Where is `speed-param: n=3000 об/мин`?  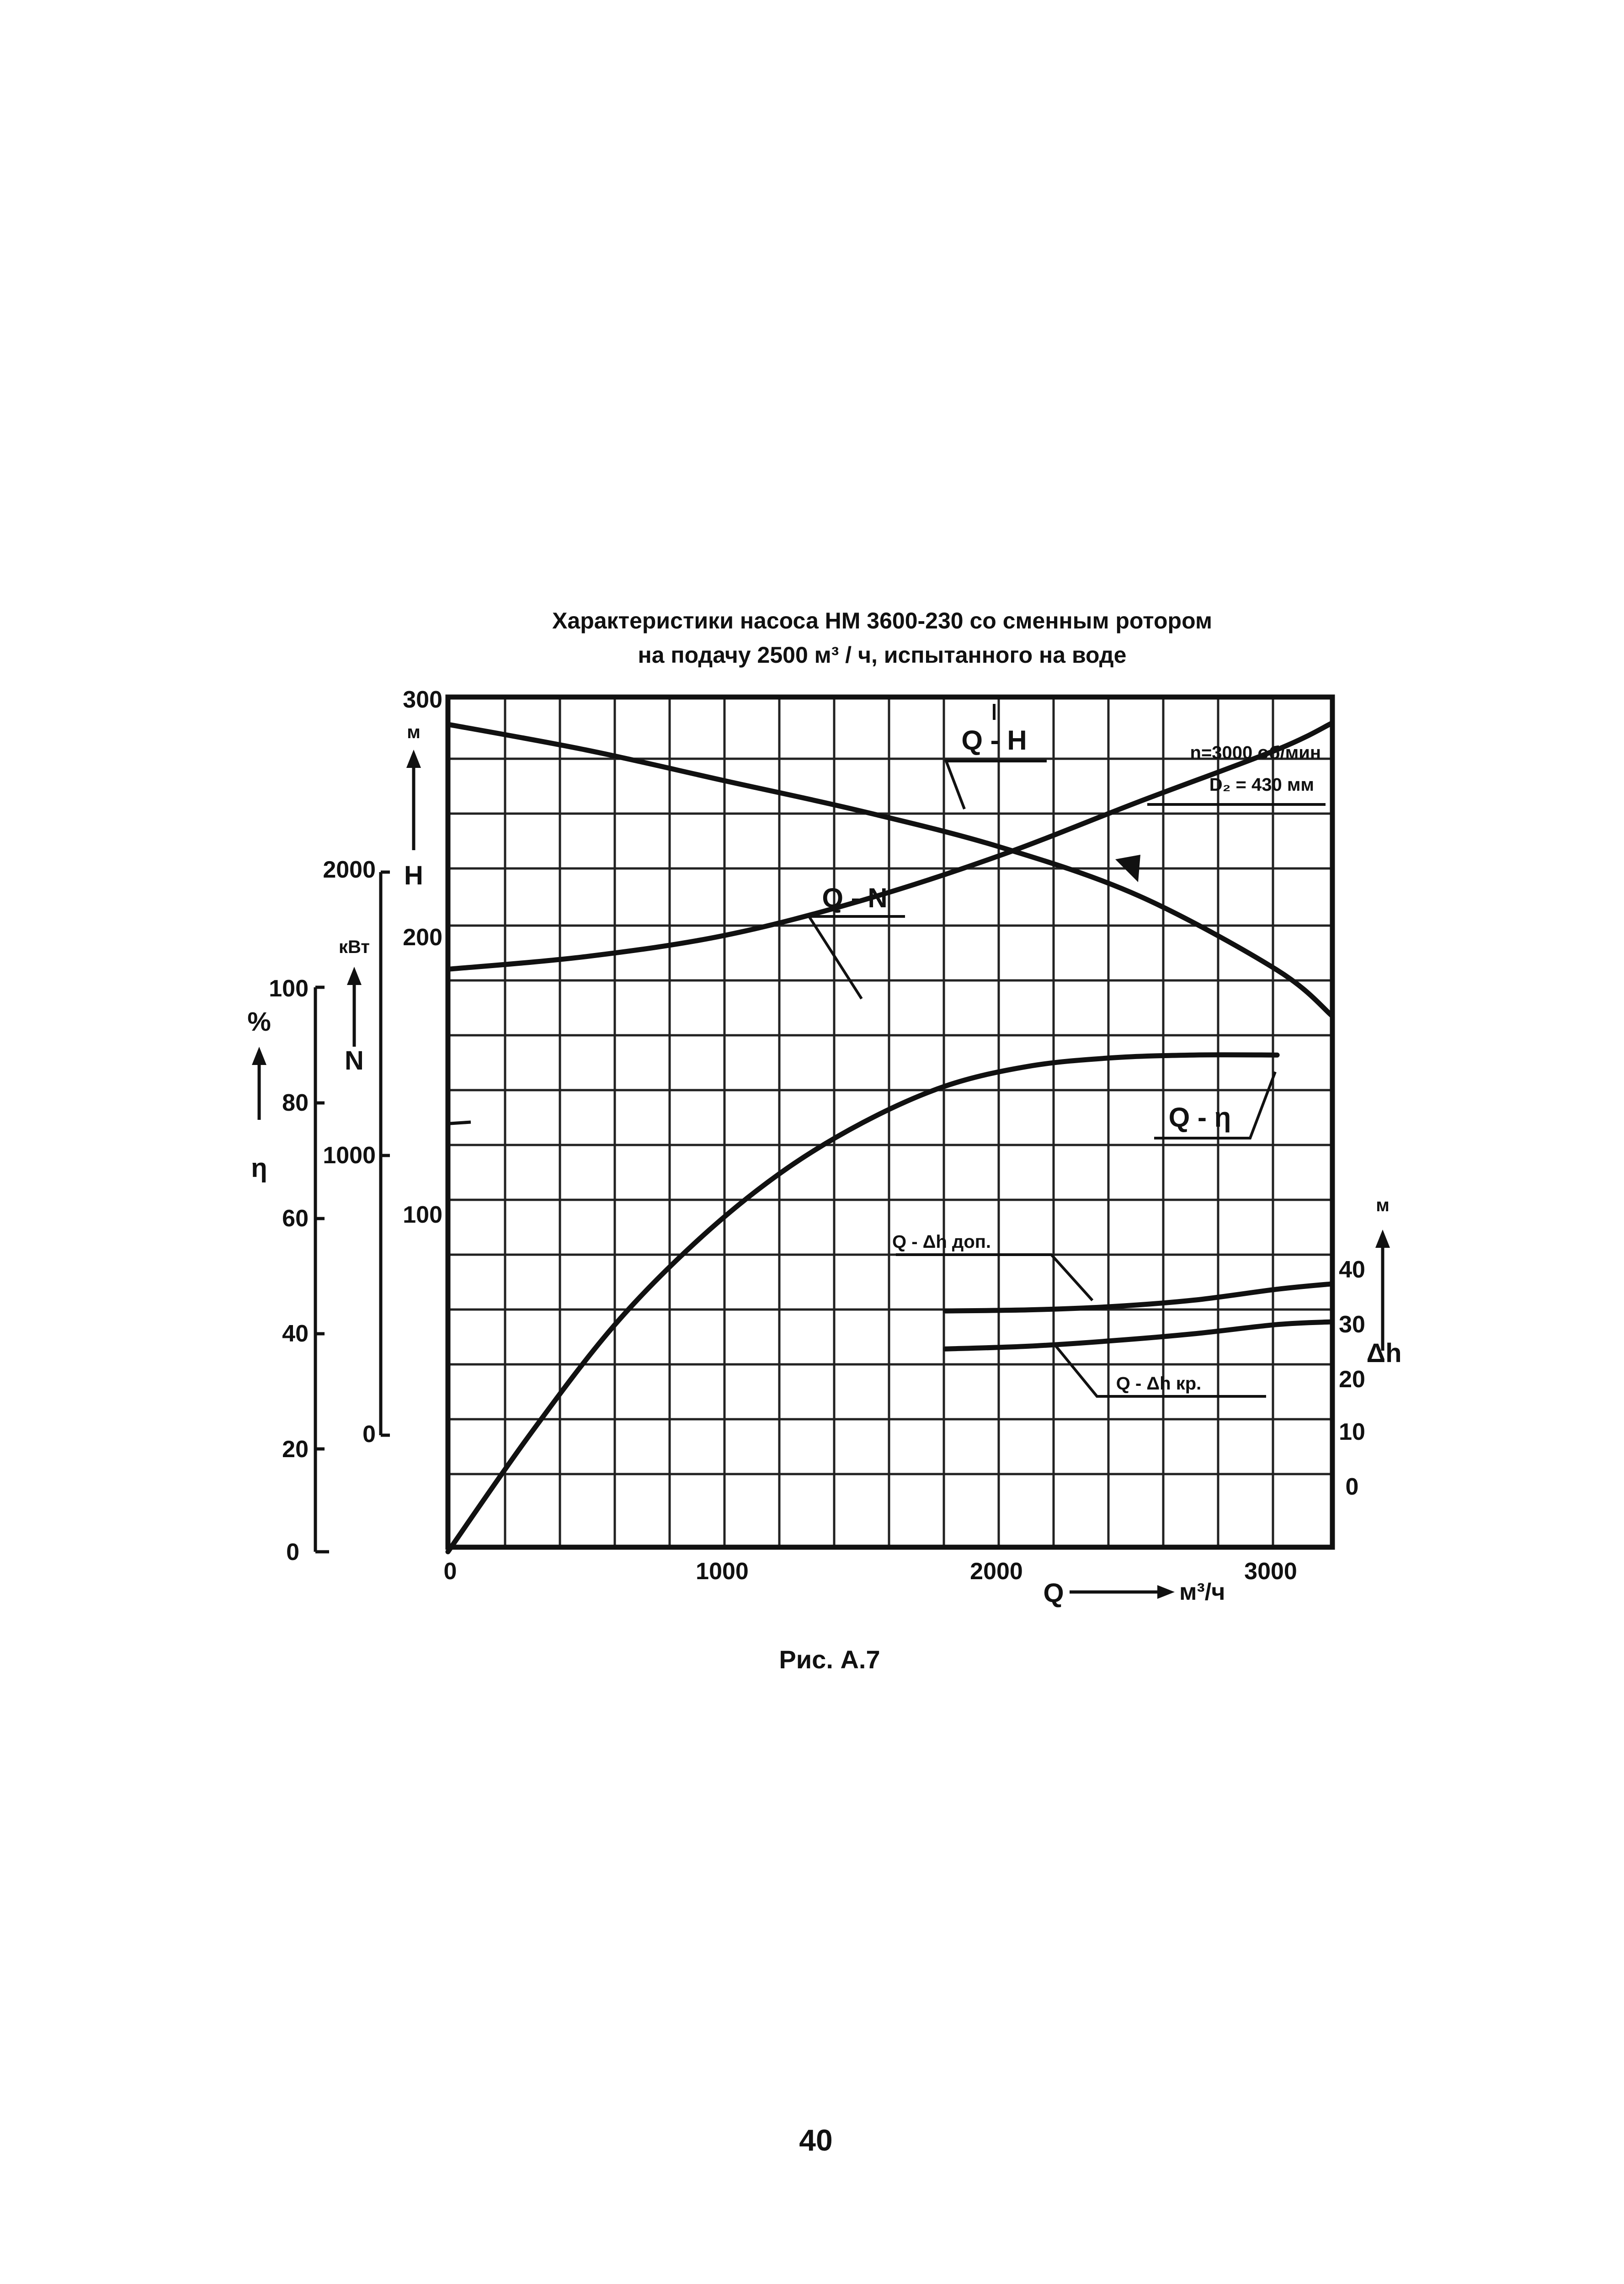
speed-param: n=3000 об/мин is located at coordinates (1255, 753).